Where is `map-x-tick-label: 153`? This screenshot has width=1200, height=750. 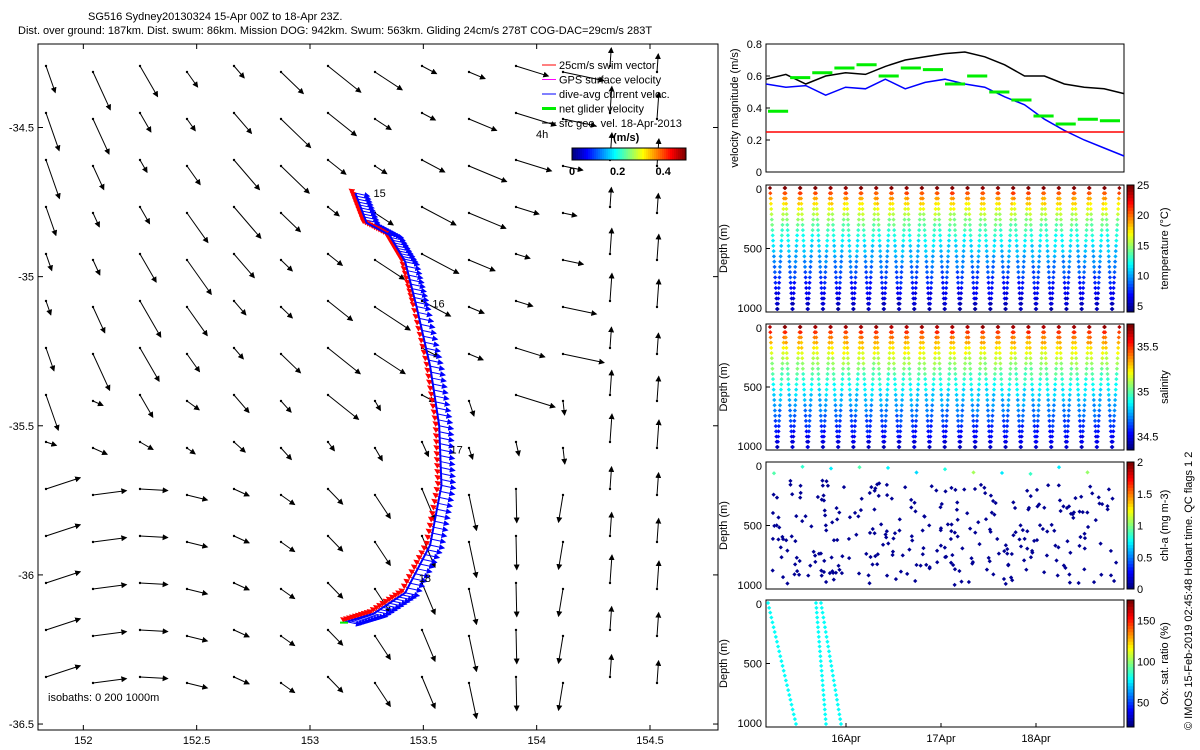 map-x-tick-label: 153 is located at coordinates (310, 741).